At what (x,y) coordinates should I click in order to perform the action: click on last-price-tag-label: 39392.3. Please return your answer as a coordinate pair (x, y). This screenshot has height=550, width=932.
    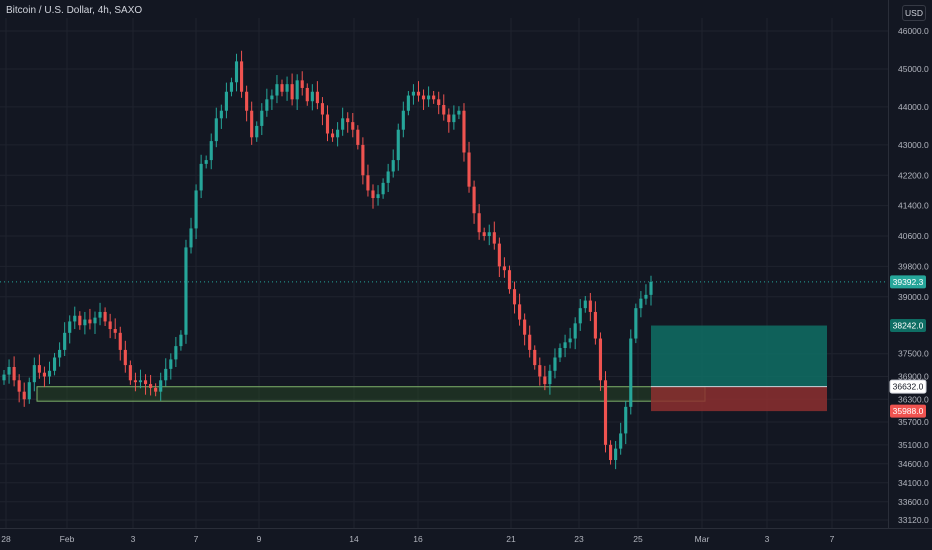
    Looking at the image, I should click on (908, 282).